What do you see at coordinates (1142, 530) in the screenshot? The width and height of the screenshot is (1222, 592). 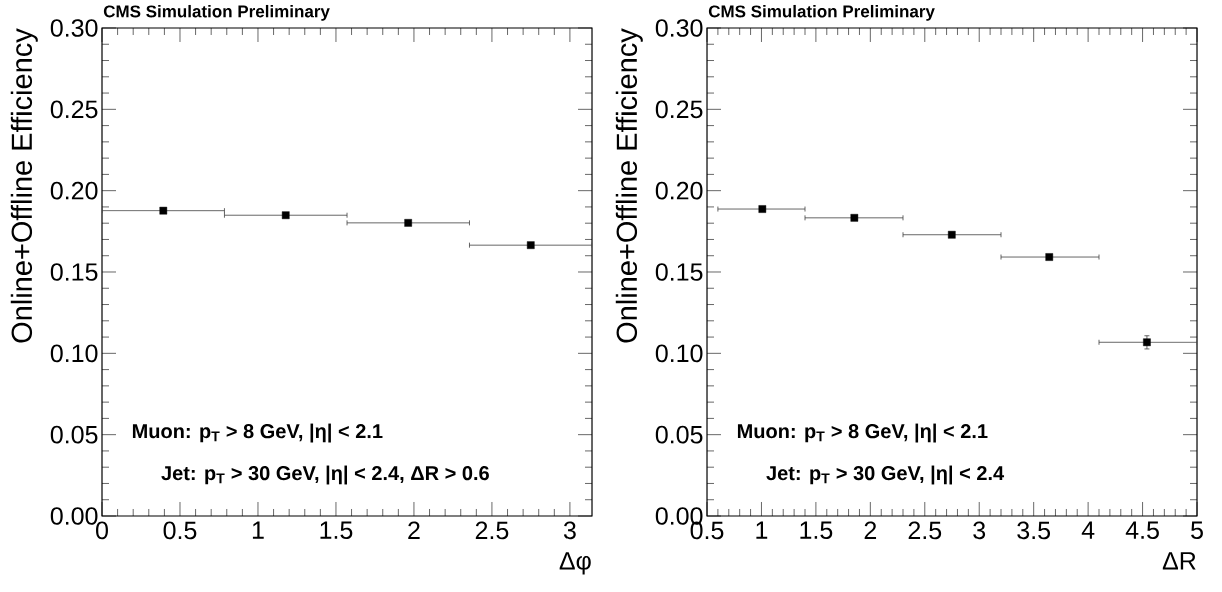 I see `x-tick-label: 4.5` at bounding box center [1142, 530].